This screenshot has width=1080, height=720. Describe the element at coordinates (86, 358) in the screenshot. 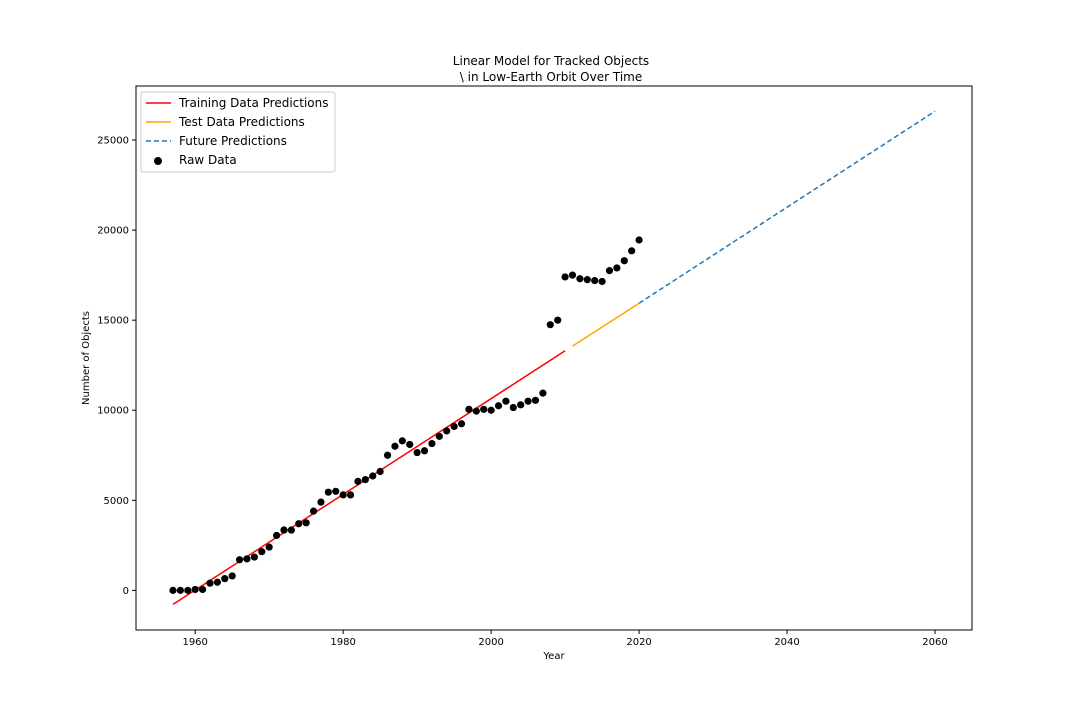

I see `y-axis-label: Number of Objects` at that location.